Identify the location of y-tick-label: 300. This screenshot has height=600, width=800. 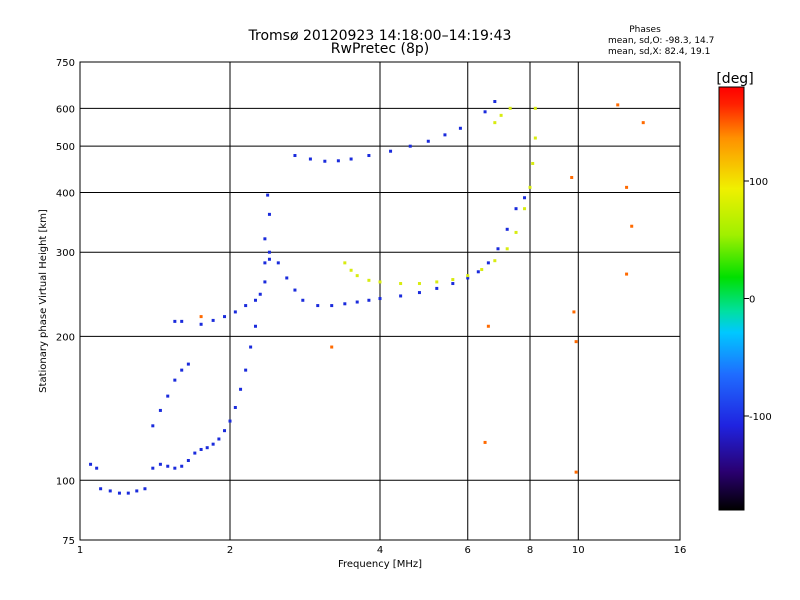
(65, 253).